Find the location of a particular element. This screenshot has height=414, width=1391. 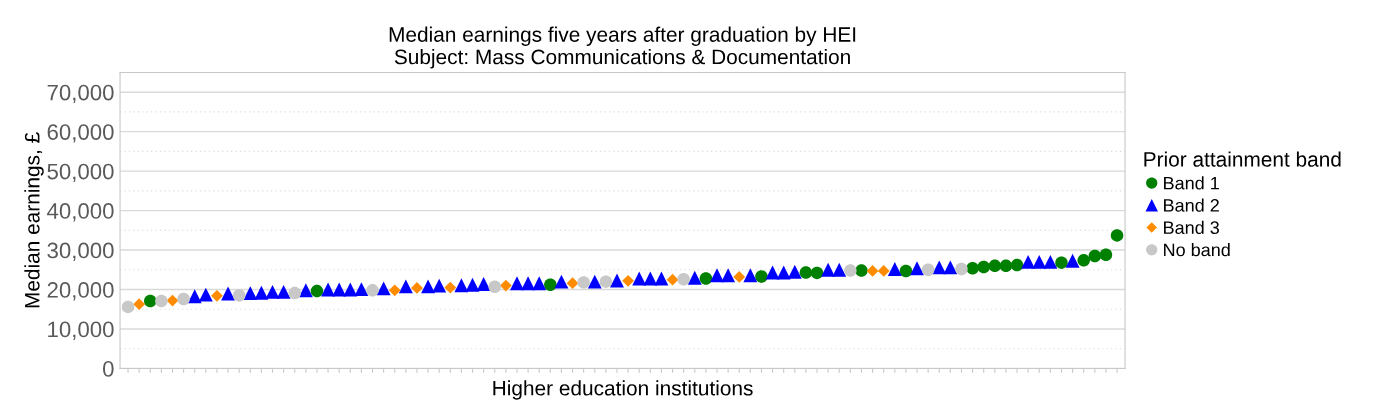

y-tick-label: 20,000 is located at coordinates (80, 291).